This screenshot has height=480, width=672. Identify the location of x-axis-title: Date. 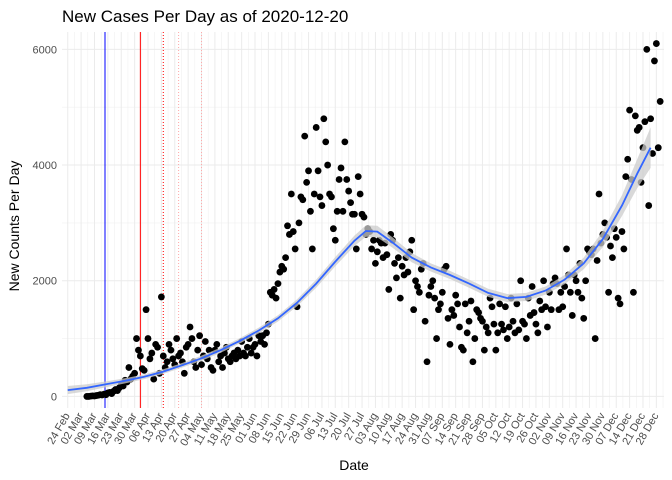
(354, 465).